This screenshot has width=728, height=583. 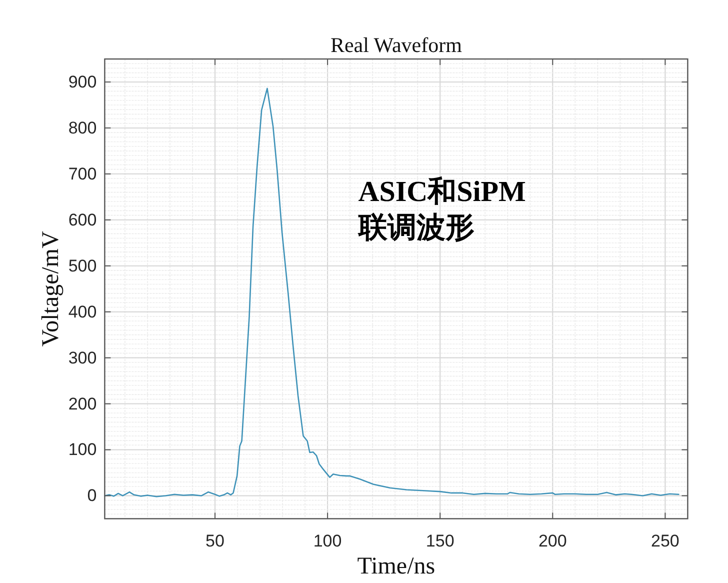 What do you see at coordinates (552, 541) in the screenshot?
I see `x-tick-label: 200` at bounding box center [552, 541].